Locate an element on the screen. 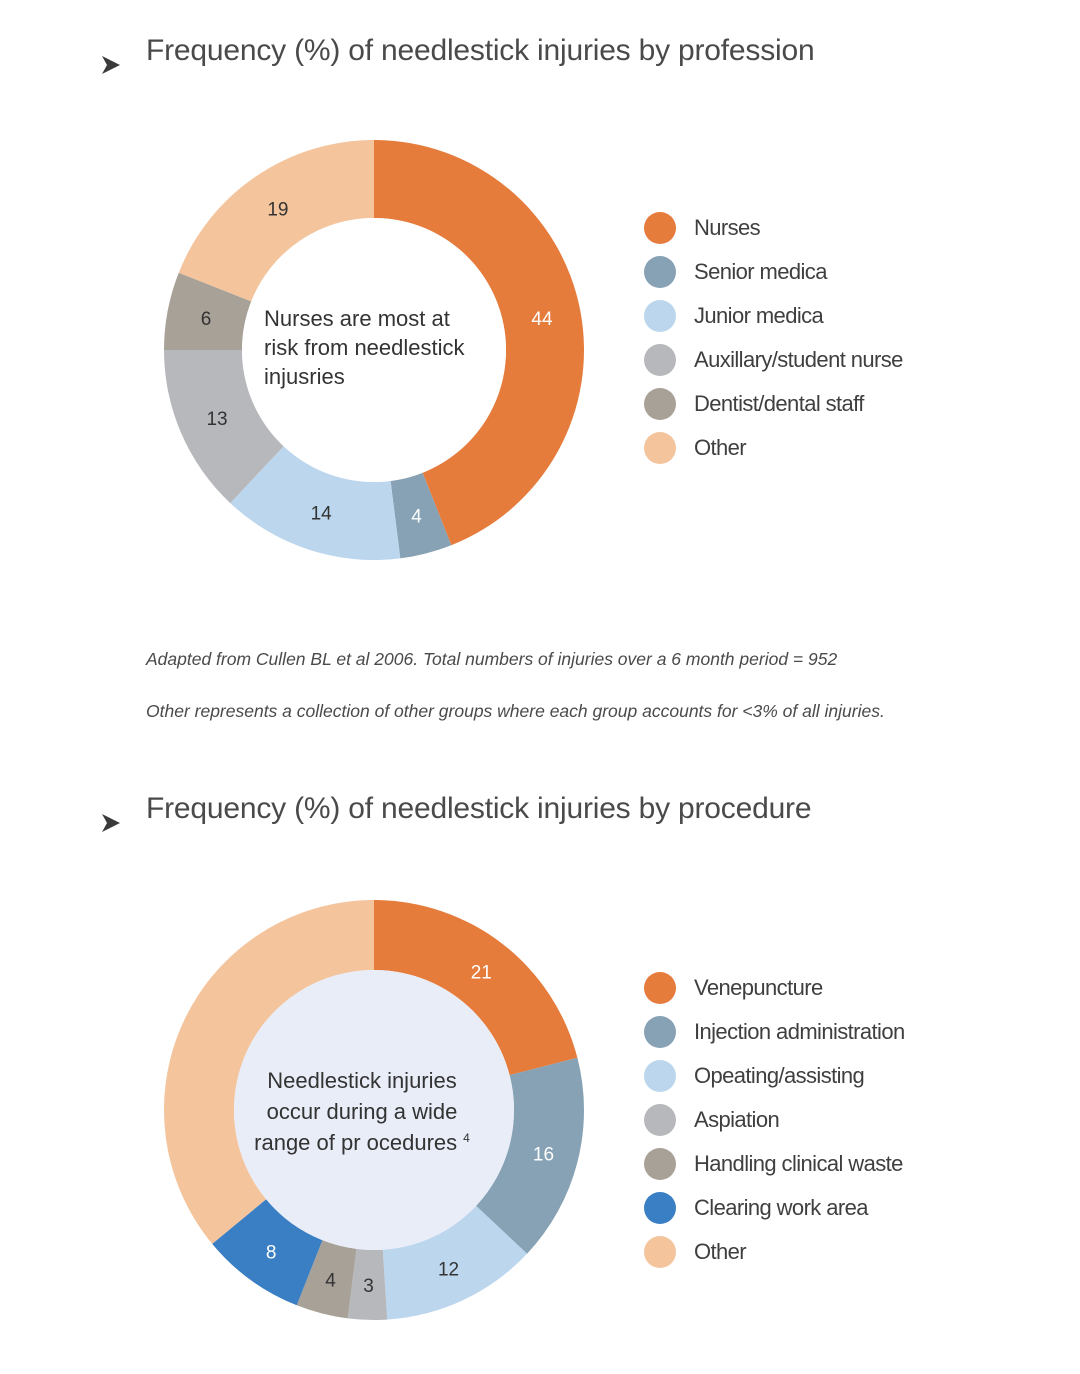  legend-label: Auxillary/student nurse is located at coordinates (798, 359).